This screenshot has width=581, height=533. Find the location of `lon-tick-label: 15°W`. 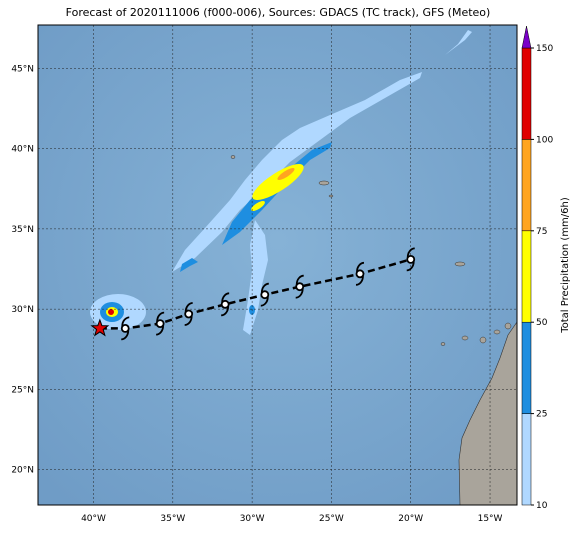

lon-tick-label: 15°W is located at coordinates (490, 519).